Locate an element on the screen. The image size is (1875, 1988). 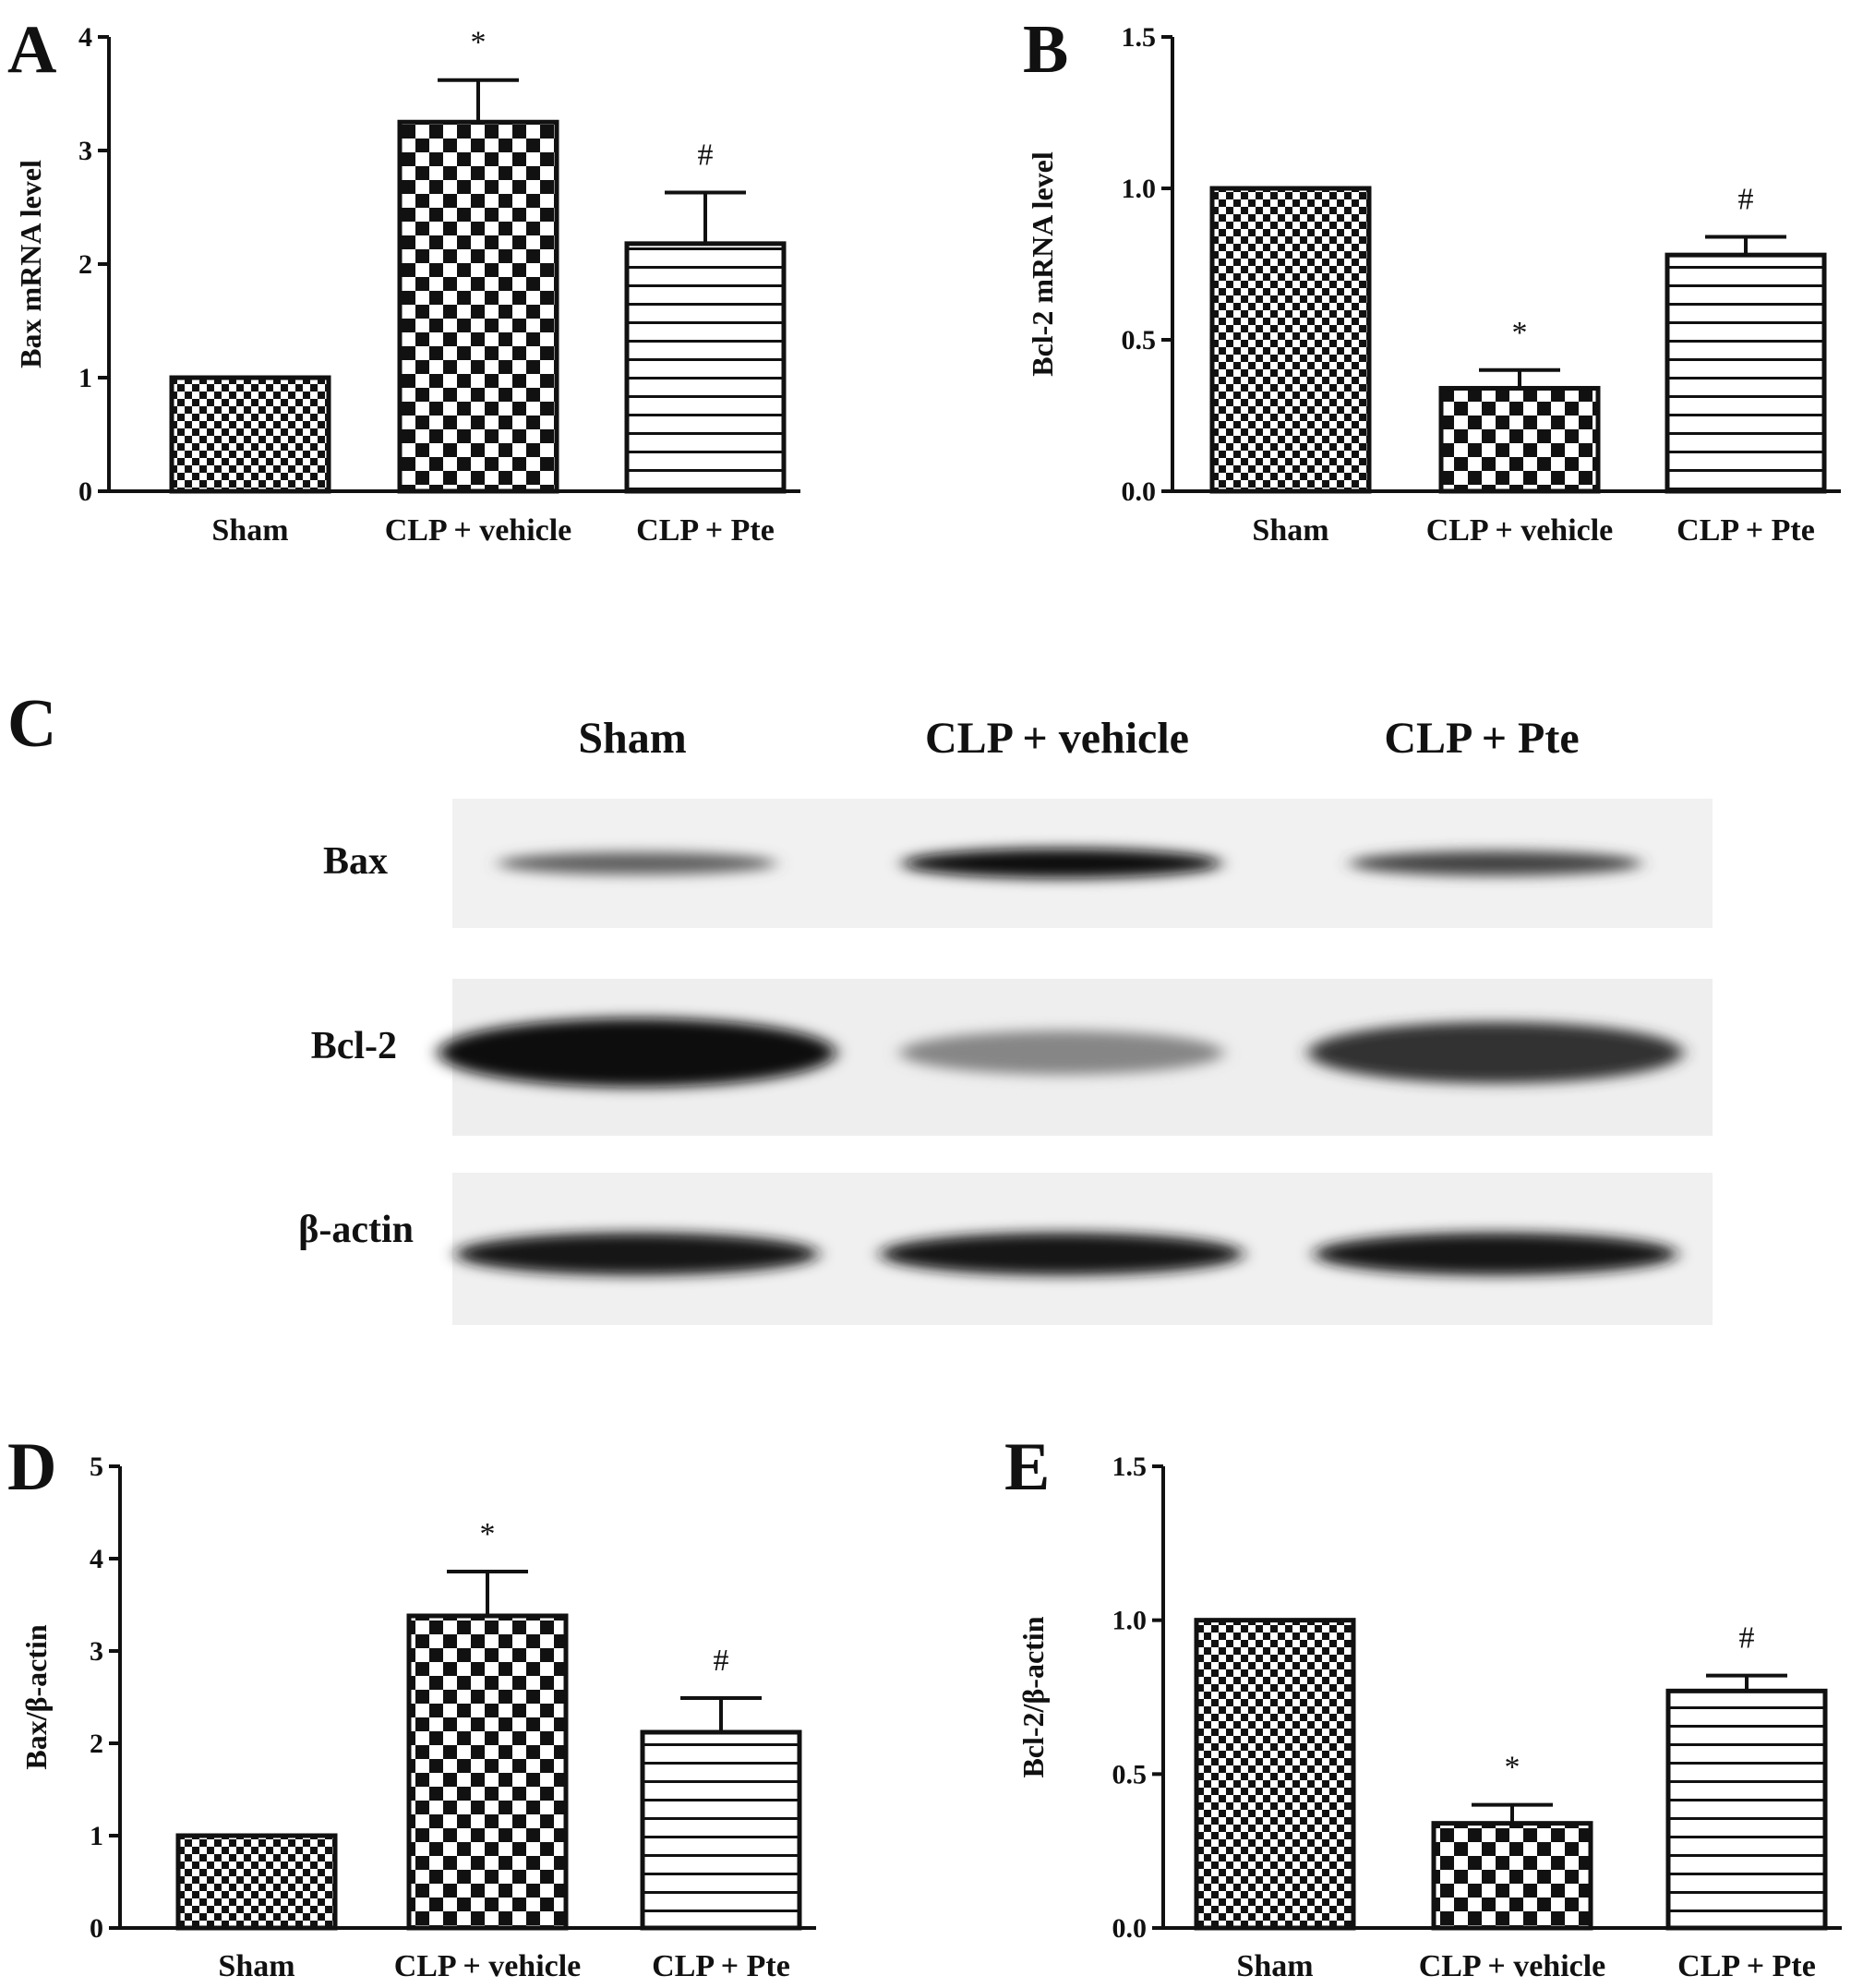
blot-row-label: Bax is located at coordinates (355, 861).